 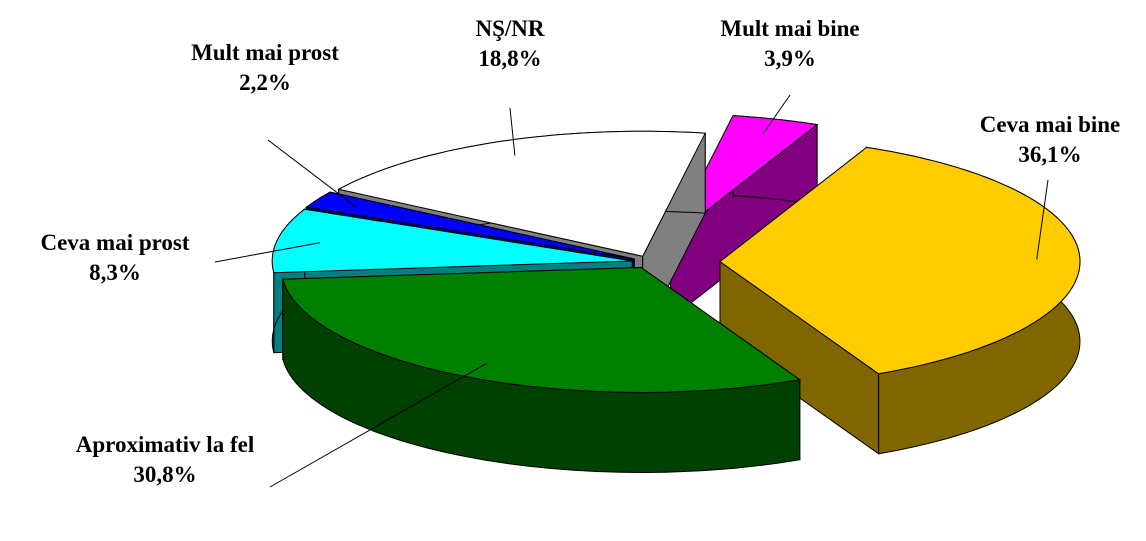 What do you see at coordinates (165, 460) in the screenshot?
I see `slice-label: Aproximativ la fel 30,8%` at bounding box center [165, 460].